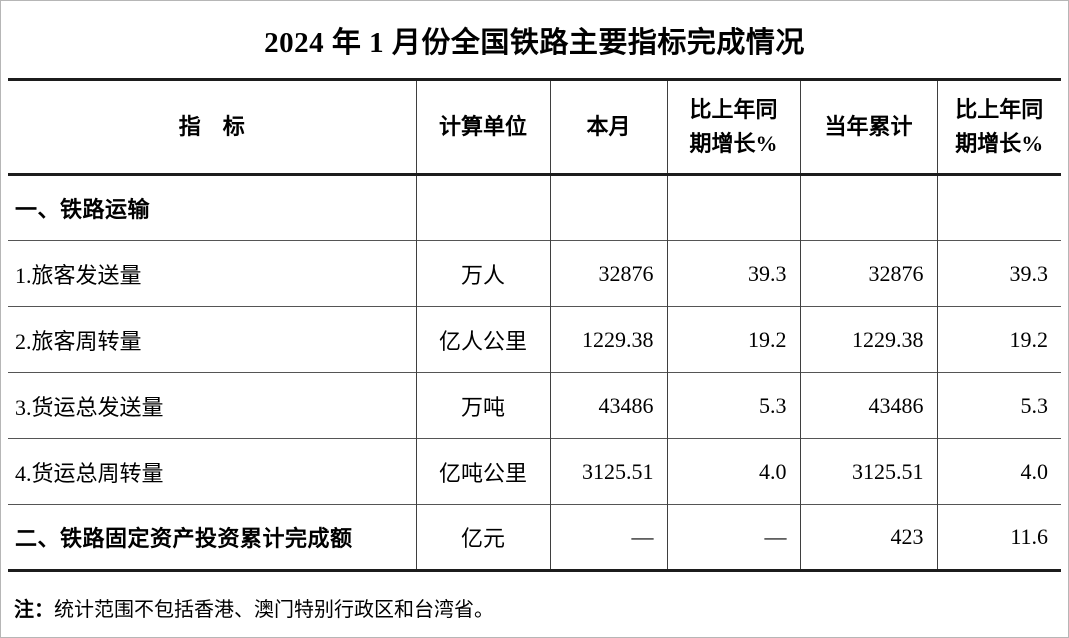 The image size is (1069, 638). Describe the element at coordinates (868, 273) in the screenshot. I see `cell-ytd: 32876` at that location.